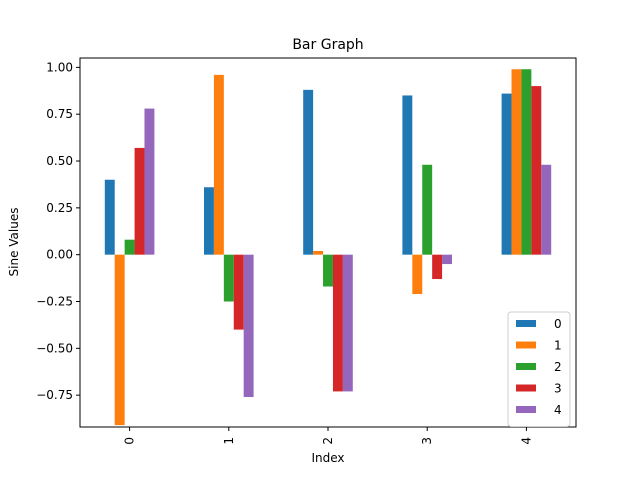  Describe the element at coordinates (59, 67) in the screenshot. I see `y-tick-label: 1.00` at that location.